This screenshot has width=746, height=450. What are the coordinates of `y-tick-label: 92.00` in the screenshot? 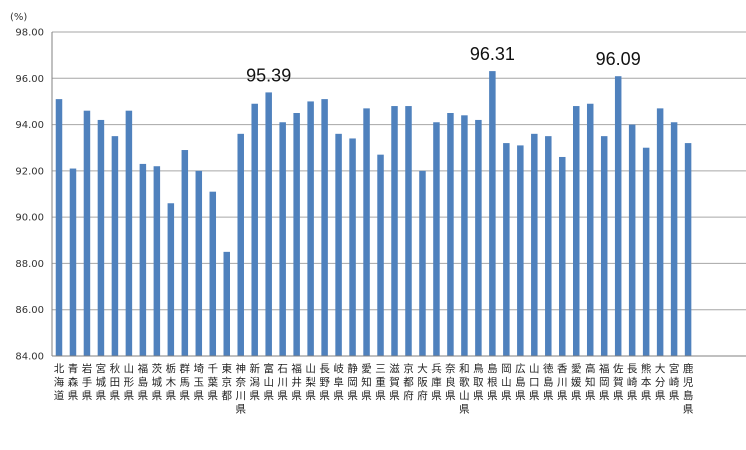 It's located at (29, 171).